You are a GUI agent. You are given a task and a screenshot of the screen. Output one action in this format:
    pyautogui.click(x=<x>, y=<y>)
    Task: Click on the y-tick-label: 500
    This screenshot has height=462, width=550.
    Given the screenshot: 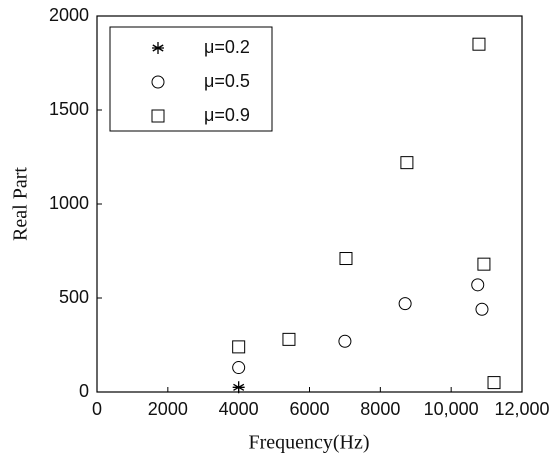 What is the action you would take?
    pyautogui.click(x=74, y=297)
    